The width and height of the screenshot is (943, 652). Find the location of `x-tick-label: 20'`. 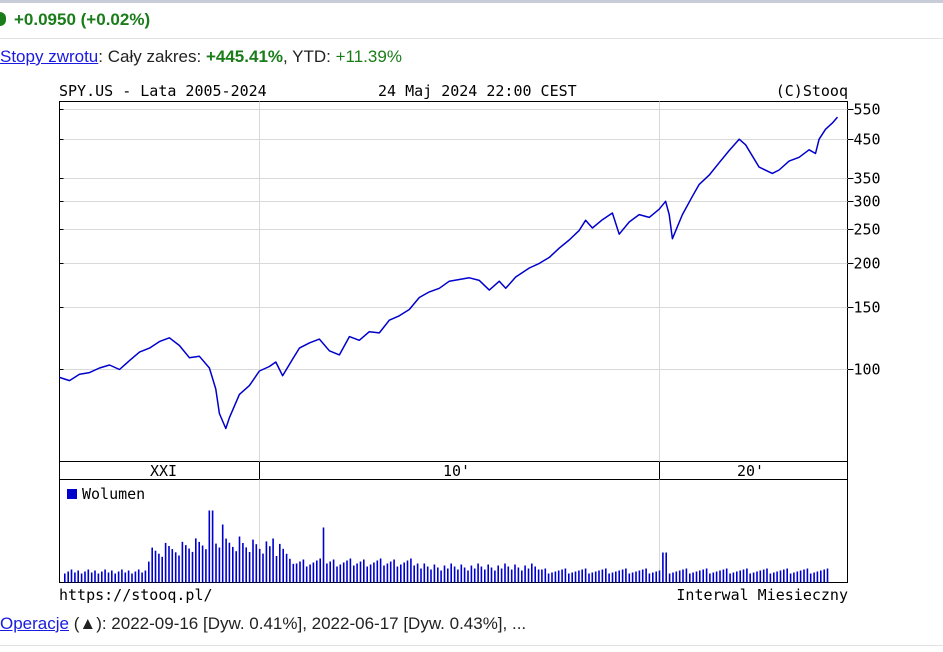

x-tick-label: 20' is located at coordinates (750, 471).